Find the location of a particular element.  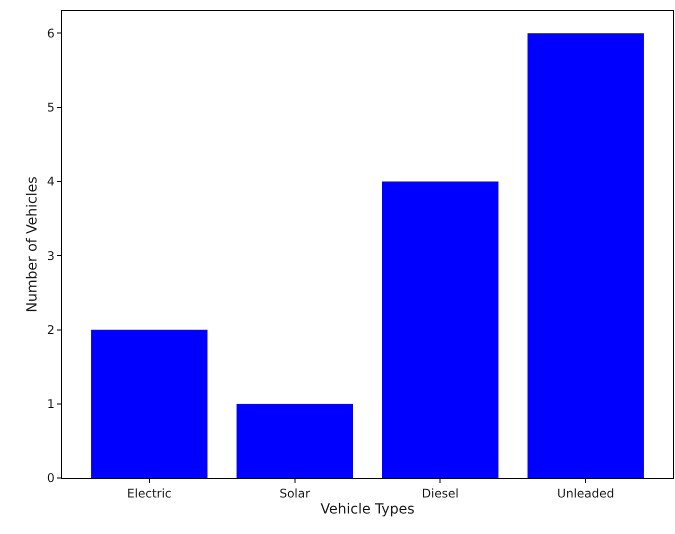

y-tick-label: 5 is located at coordinates (50, 107).